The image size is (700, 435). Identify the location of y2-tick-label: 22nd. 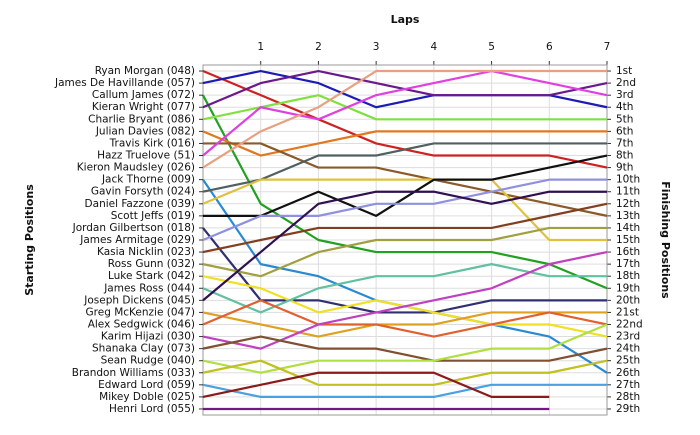
(629, 324).